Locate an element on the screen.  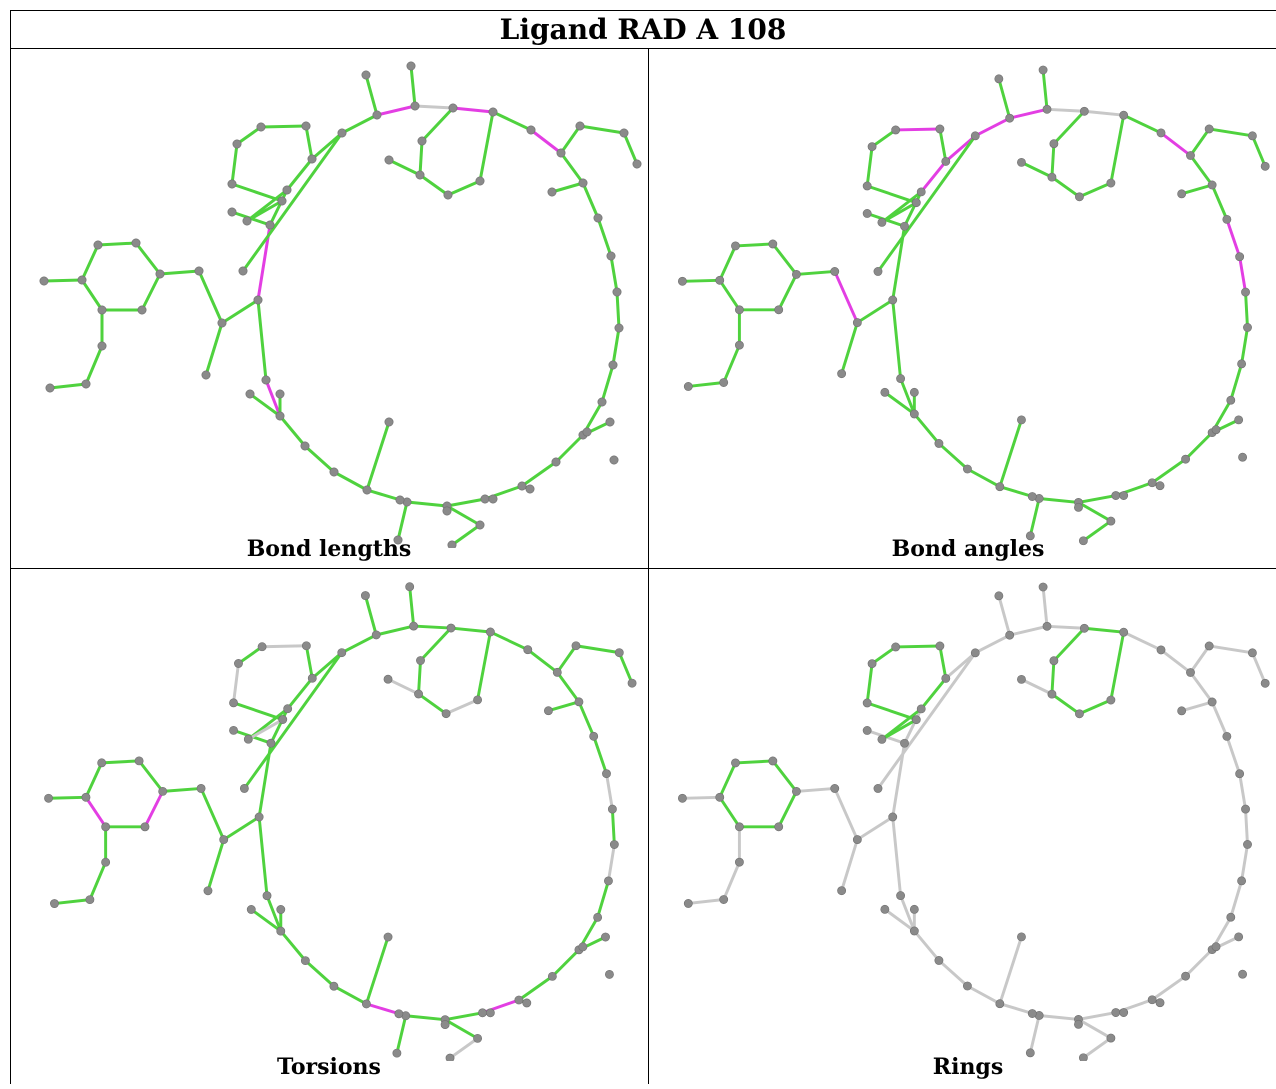
table-border-left is located at coordinates (10, 547).